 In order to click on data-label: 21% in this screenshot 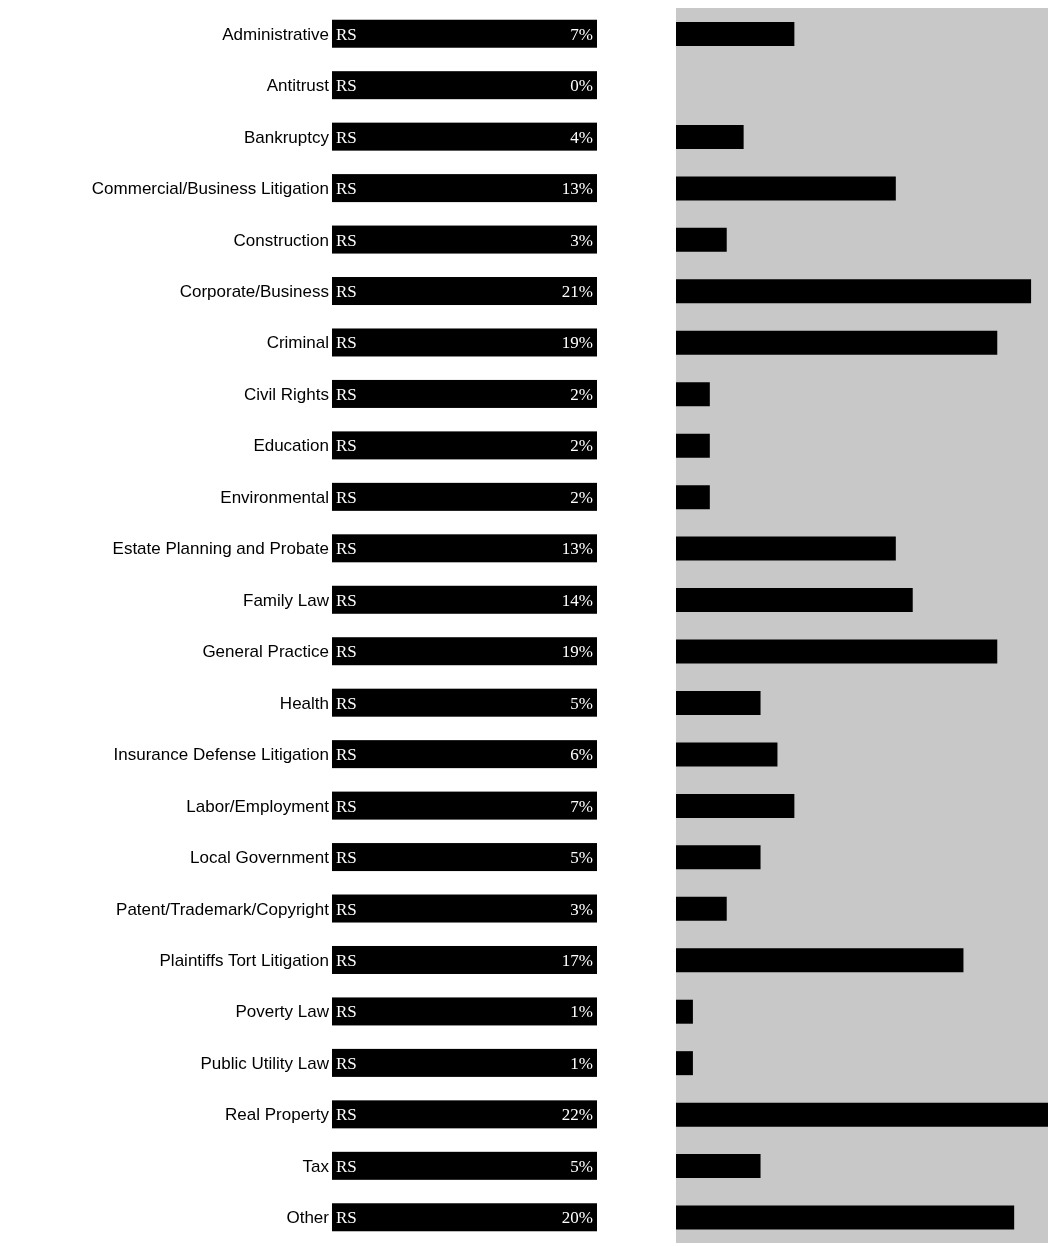, I will do `click(577, 292)`.